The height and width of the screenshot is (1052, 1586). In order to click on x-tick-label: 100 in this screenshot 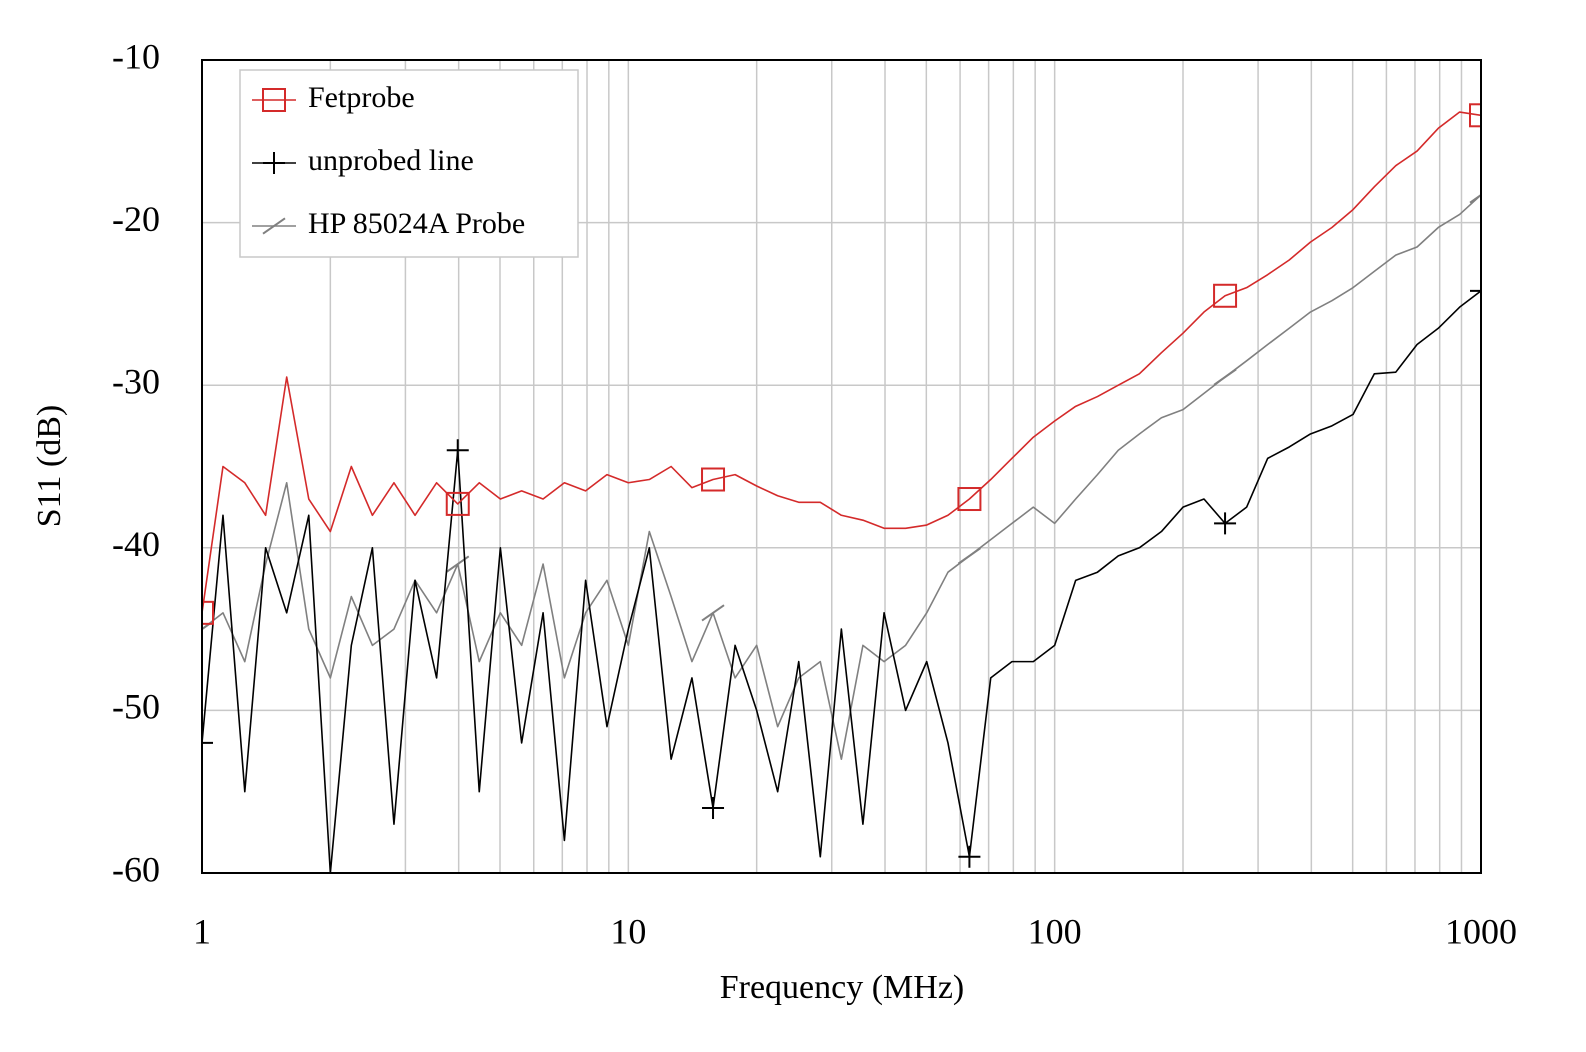, I will do `click(1055, 931)`.